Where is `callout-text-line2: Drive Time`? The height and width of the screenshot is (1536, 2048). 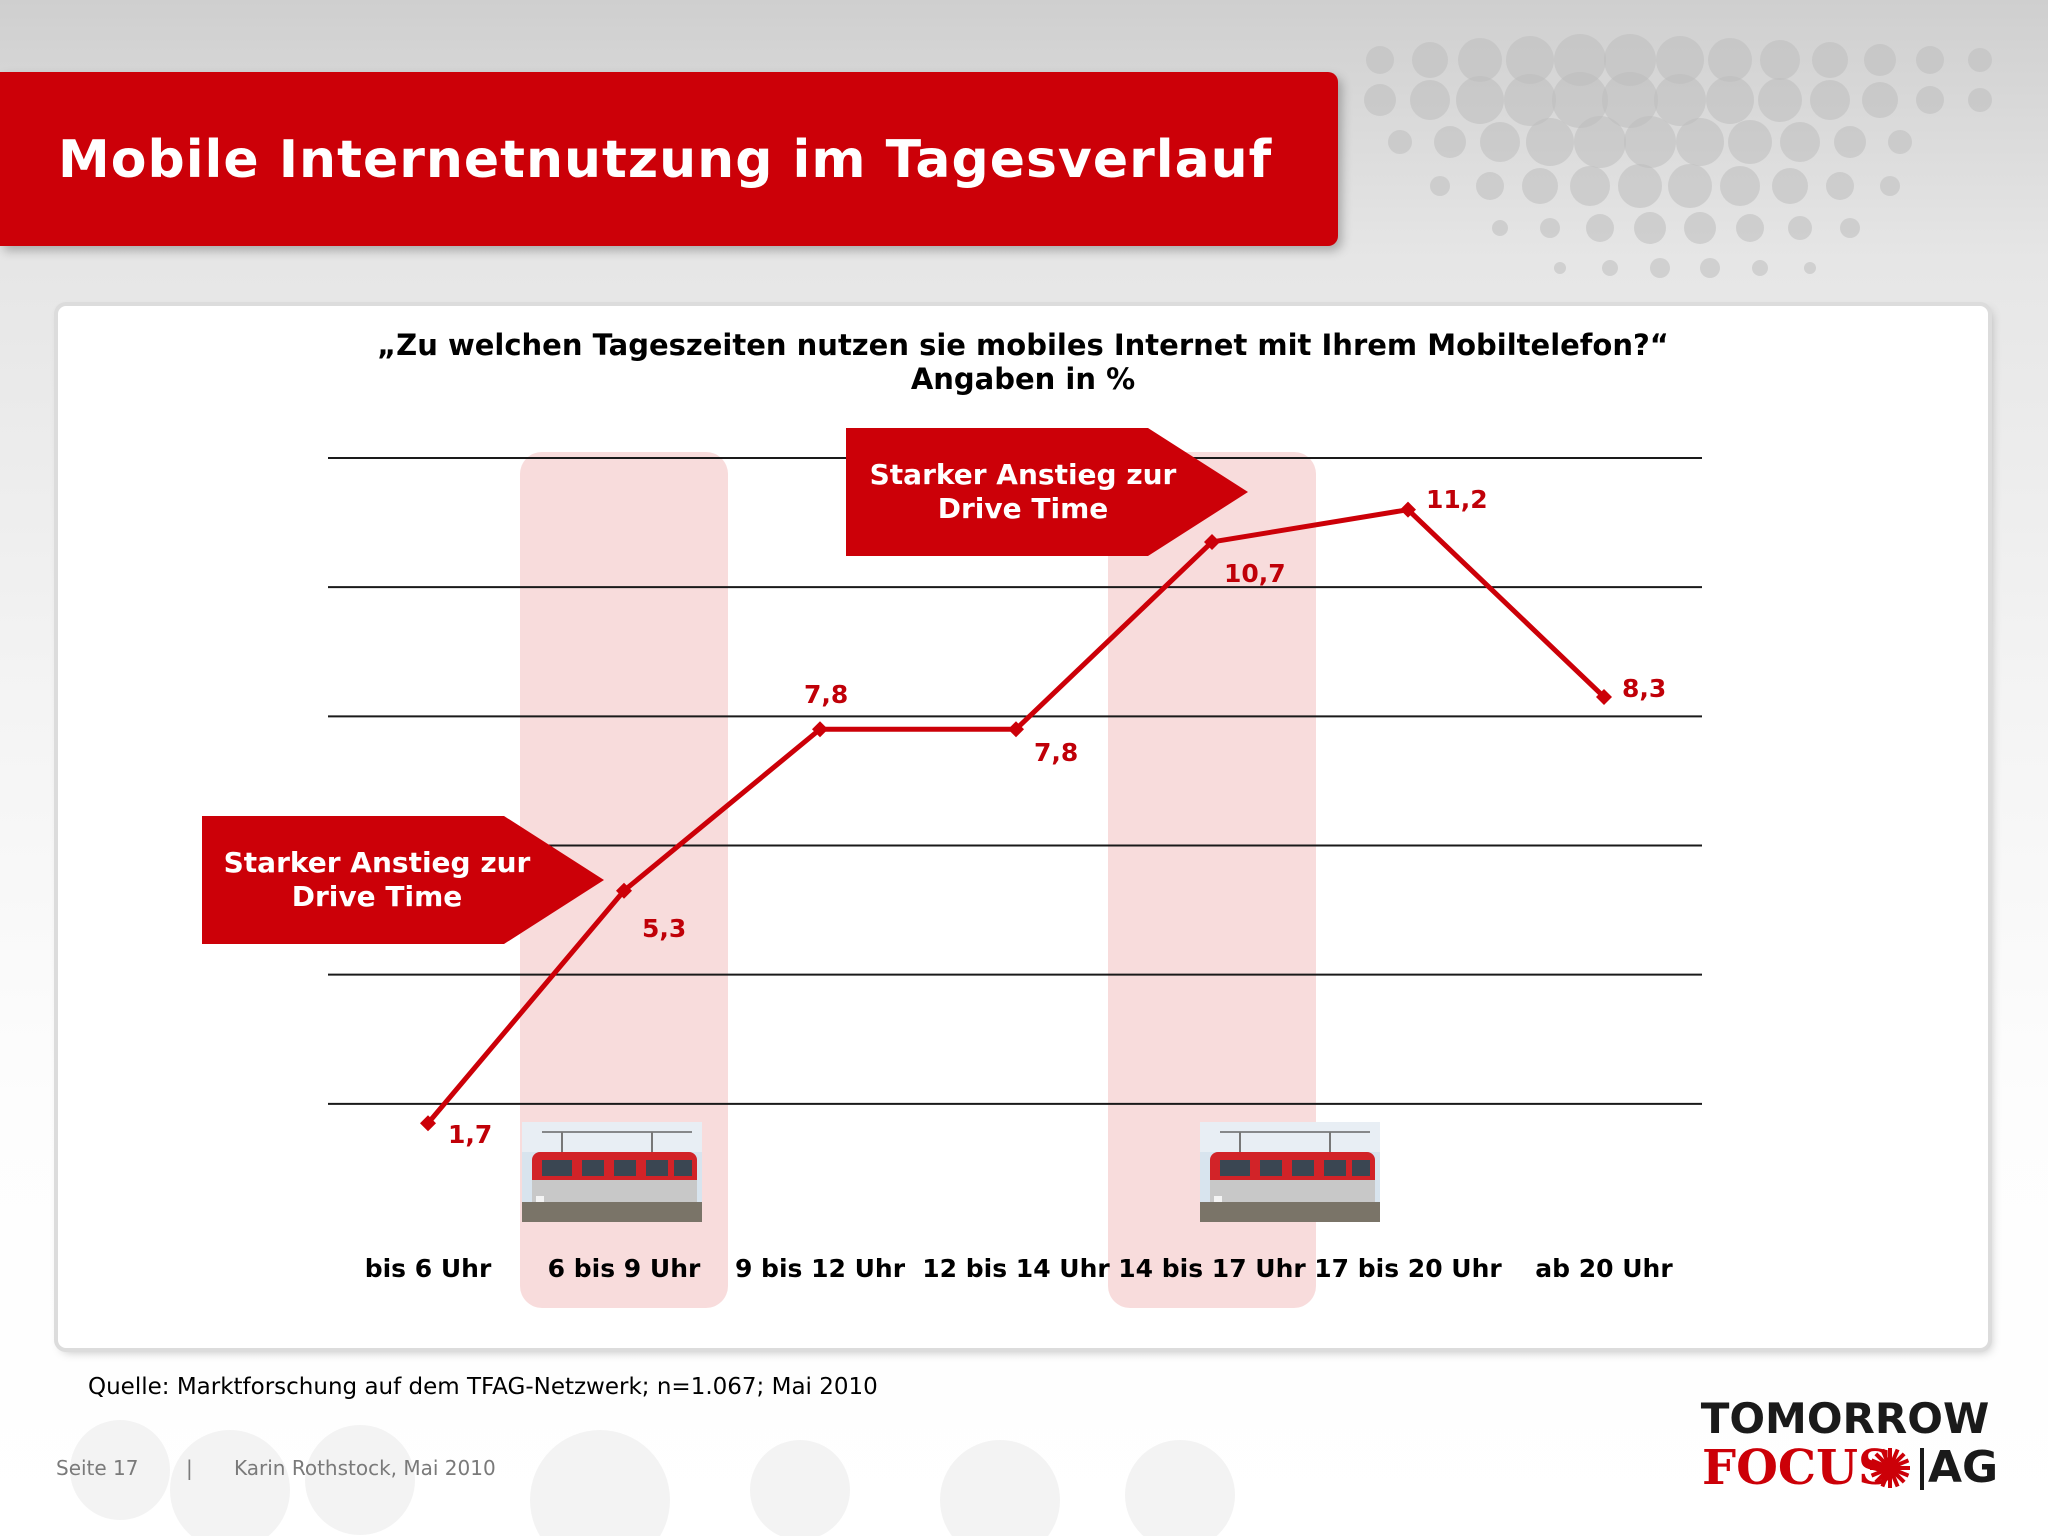 callout-text-line2: Drive Time is located at coordinates (1023, 508).